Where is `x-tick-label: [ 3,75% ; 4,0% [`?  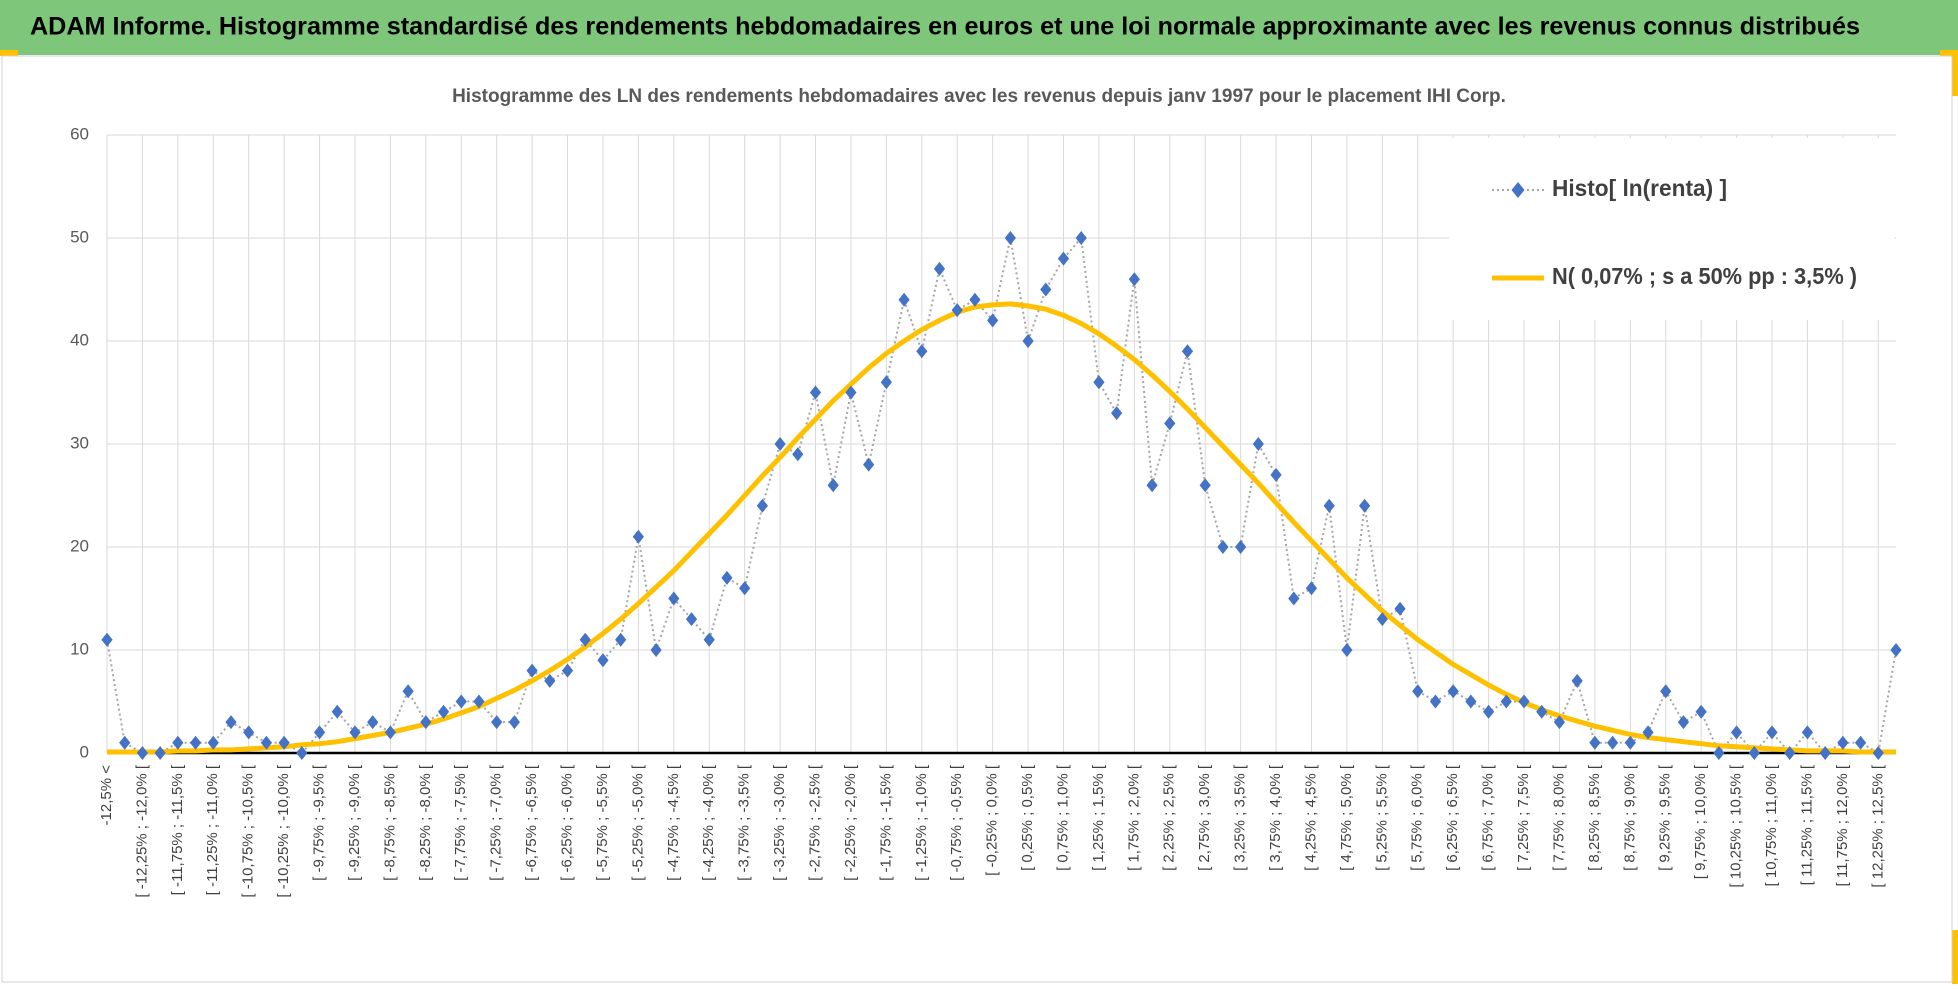
x-tick-label: [ 3,75% ; 4,0% [ is located at coordinates (1275, 817).